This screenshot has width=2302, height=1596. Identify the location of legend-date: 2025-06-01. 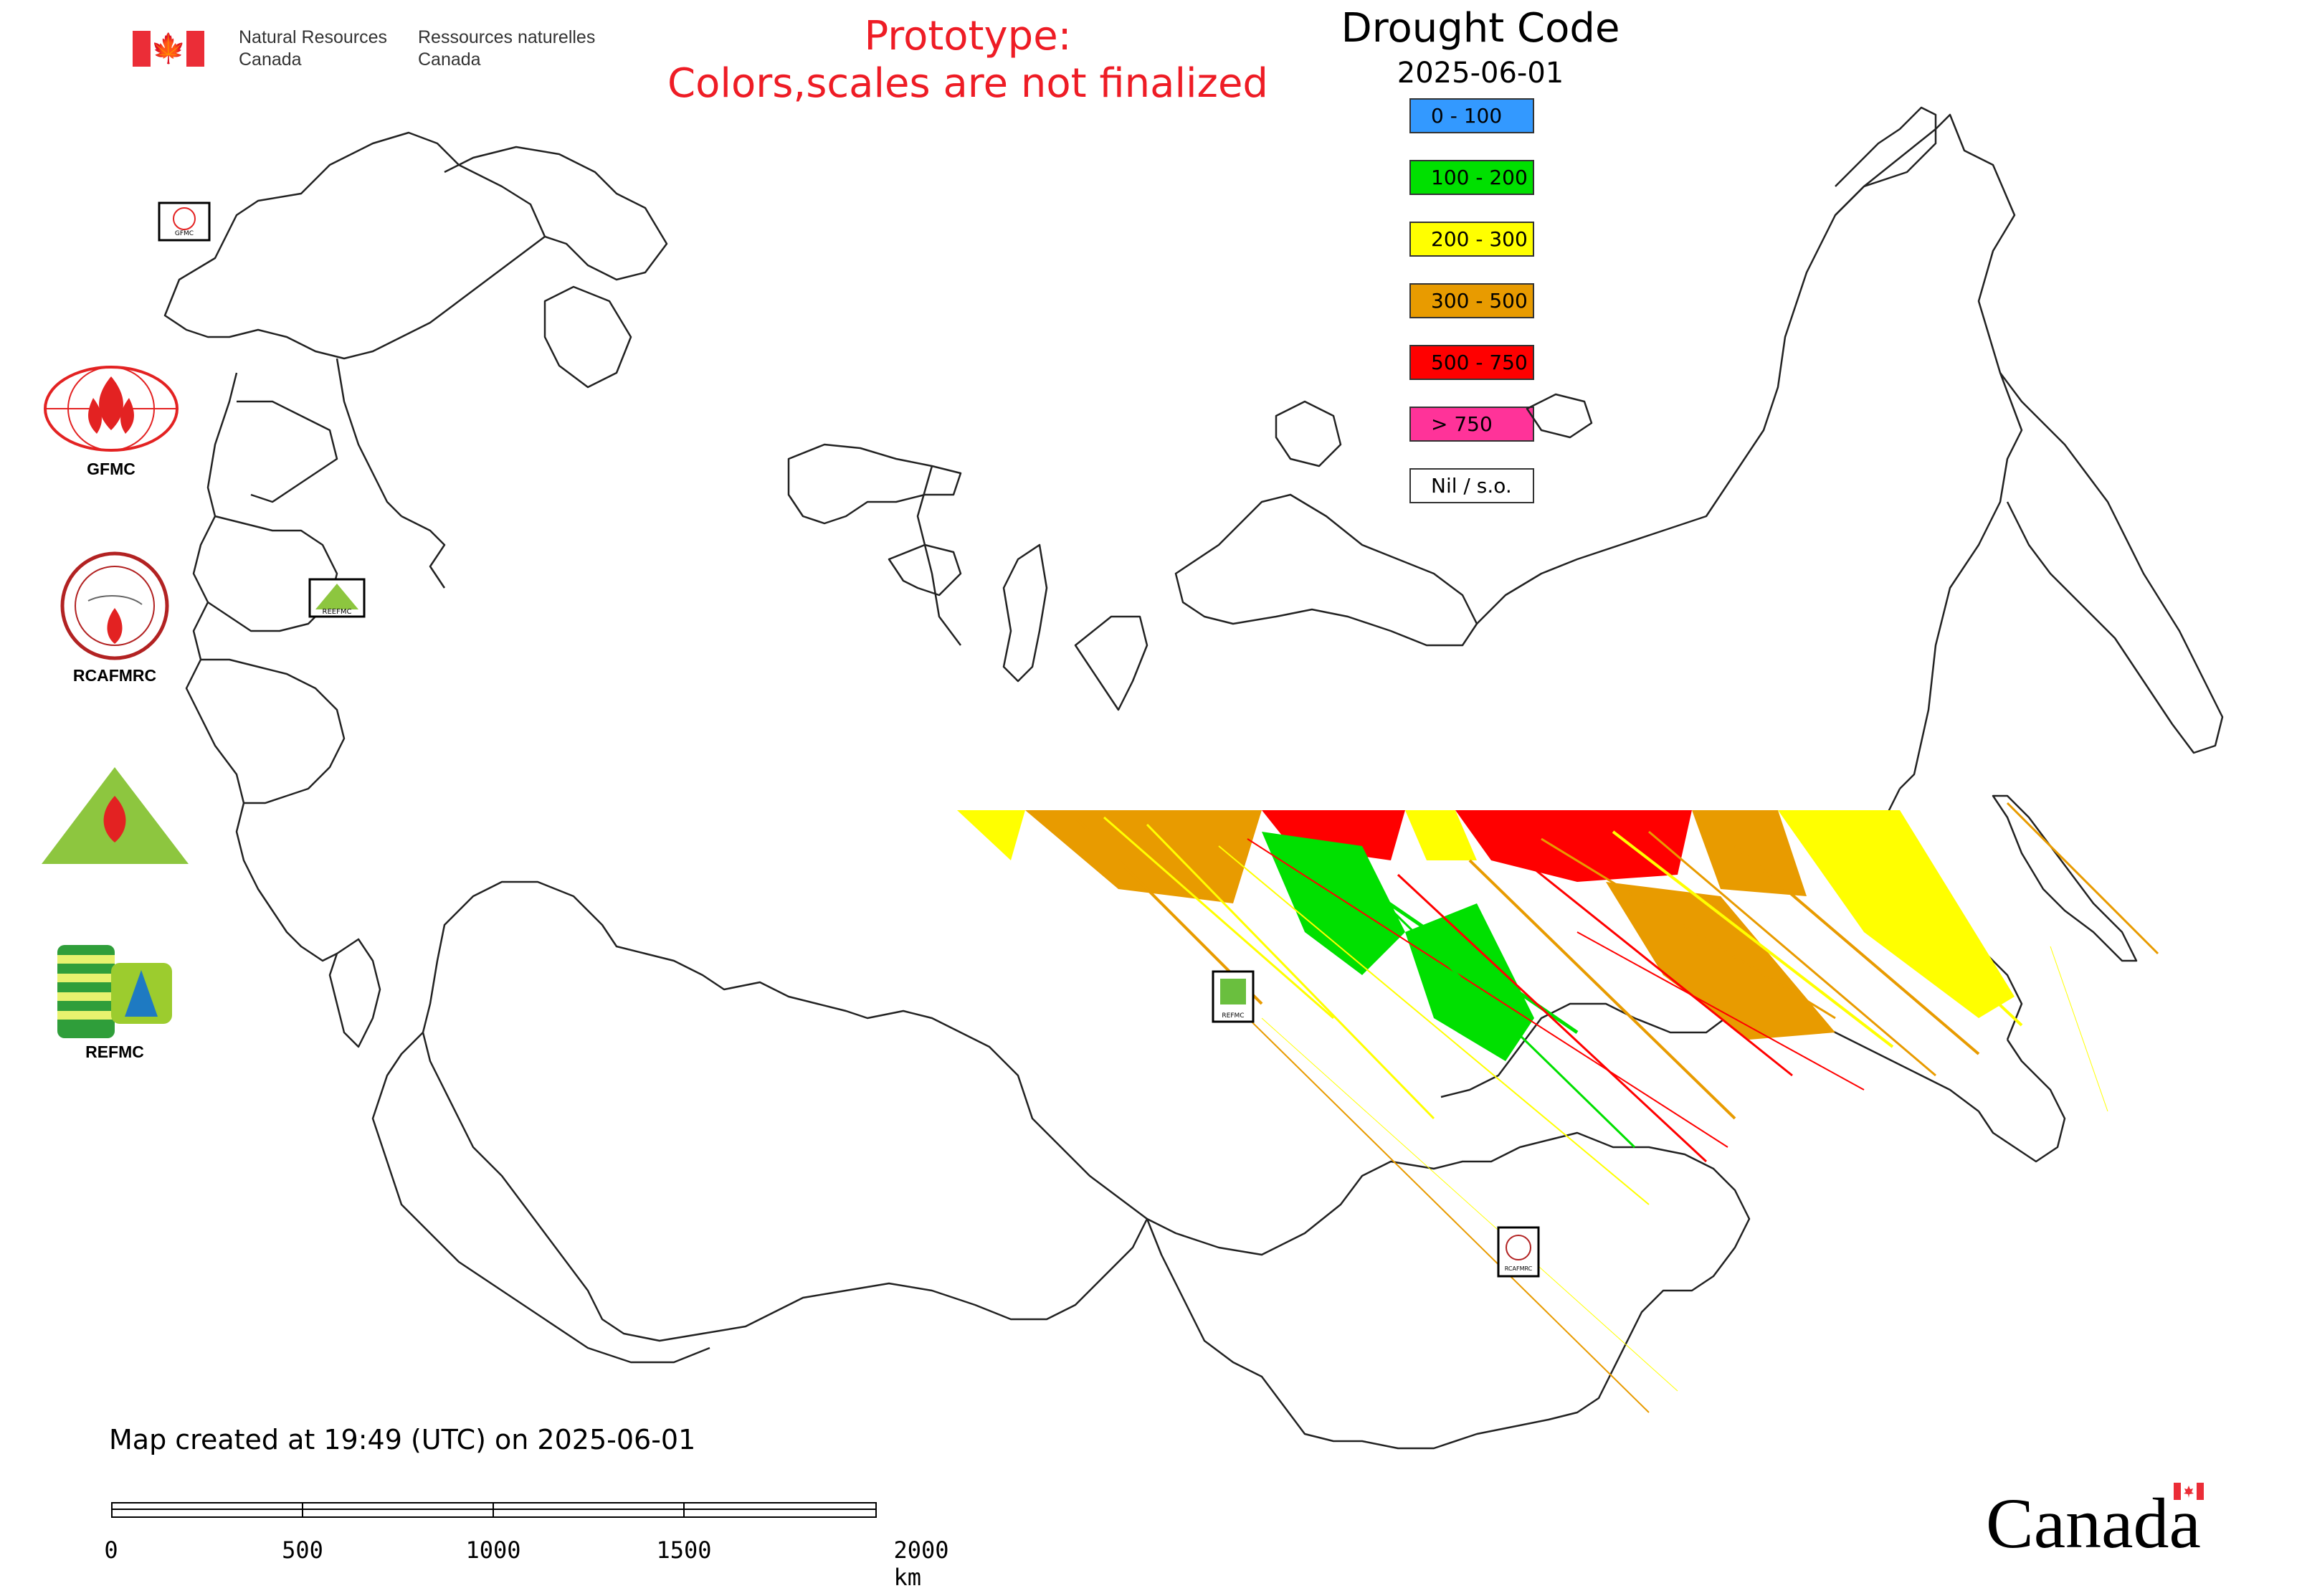
(1481, 73).